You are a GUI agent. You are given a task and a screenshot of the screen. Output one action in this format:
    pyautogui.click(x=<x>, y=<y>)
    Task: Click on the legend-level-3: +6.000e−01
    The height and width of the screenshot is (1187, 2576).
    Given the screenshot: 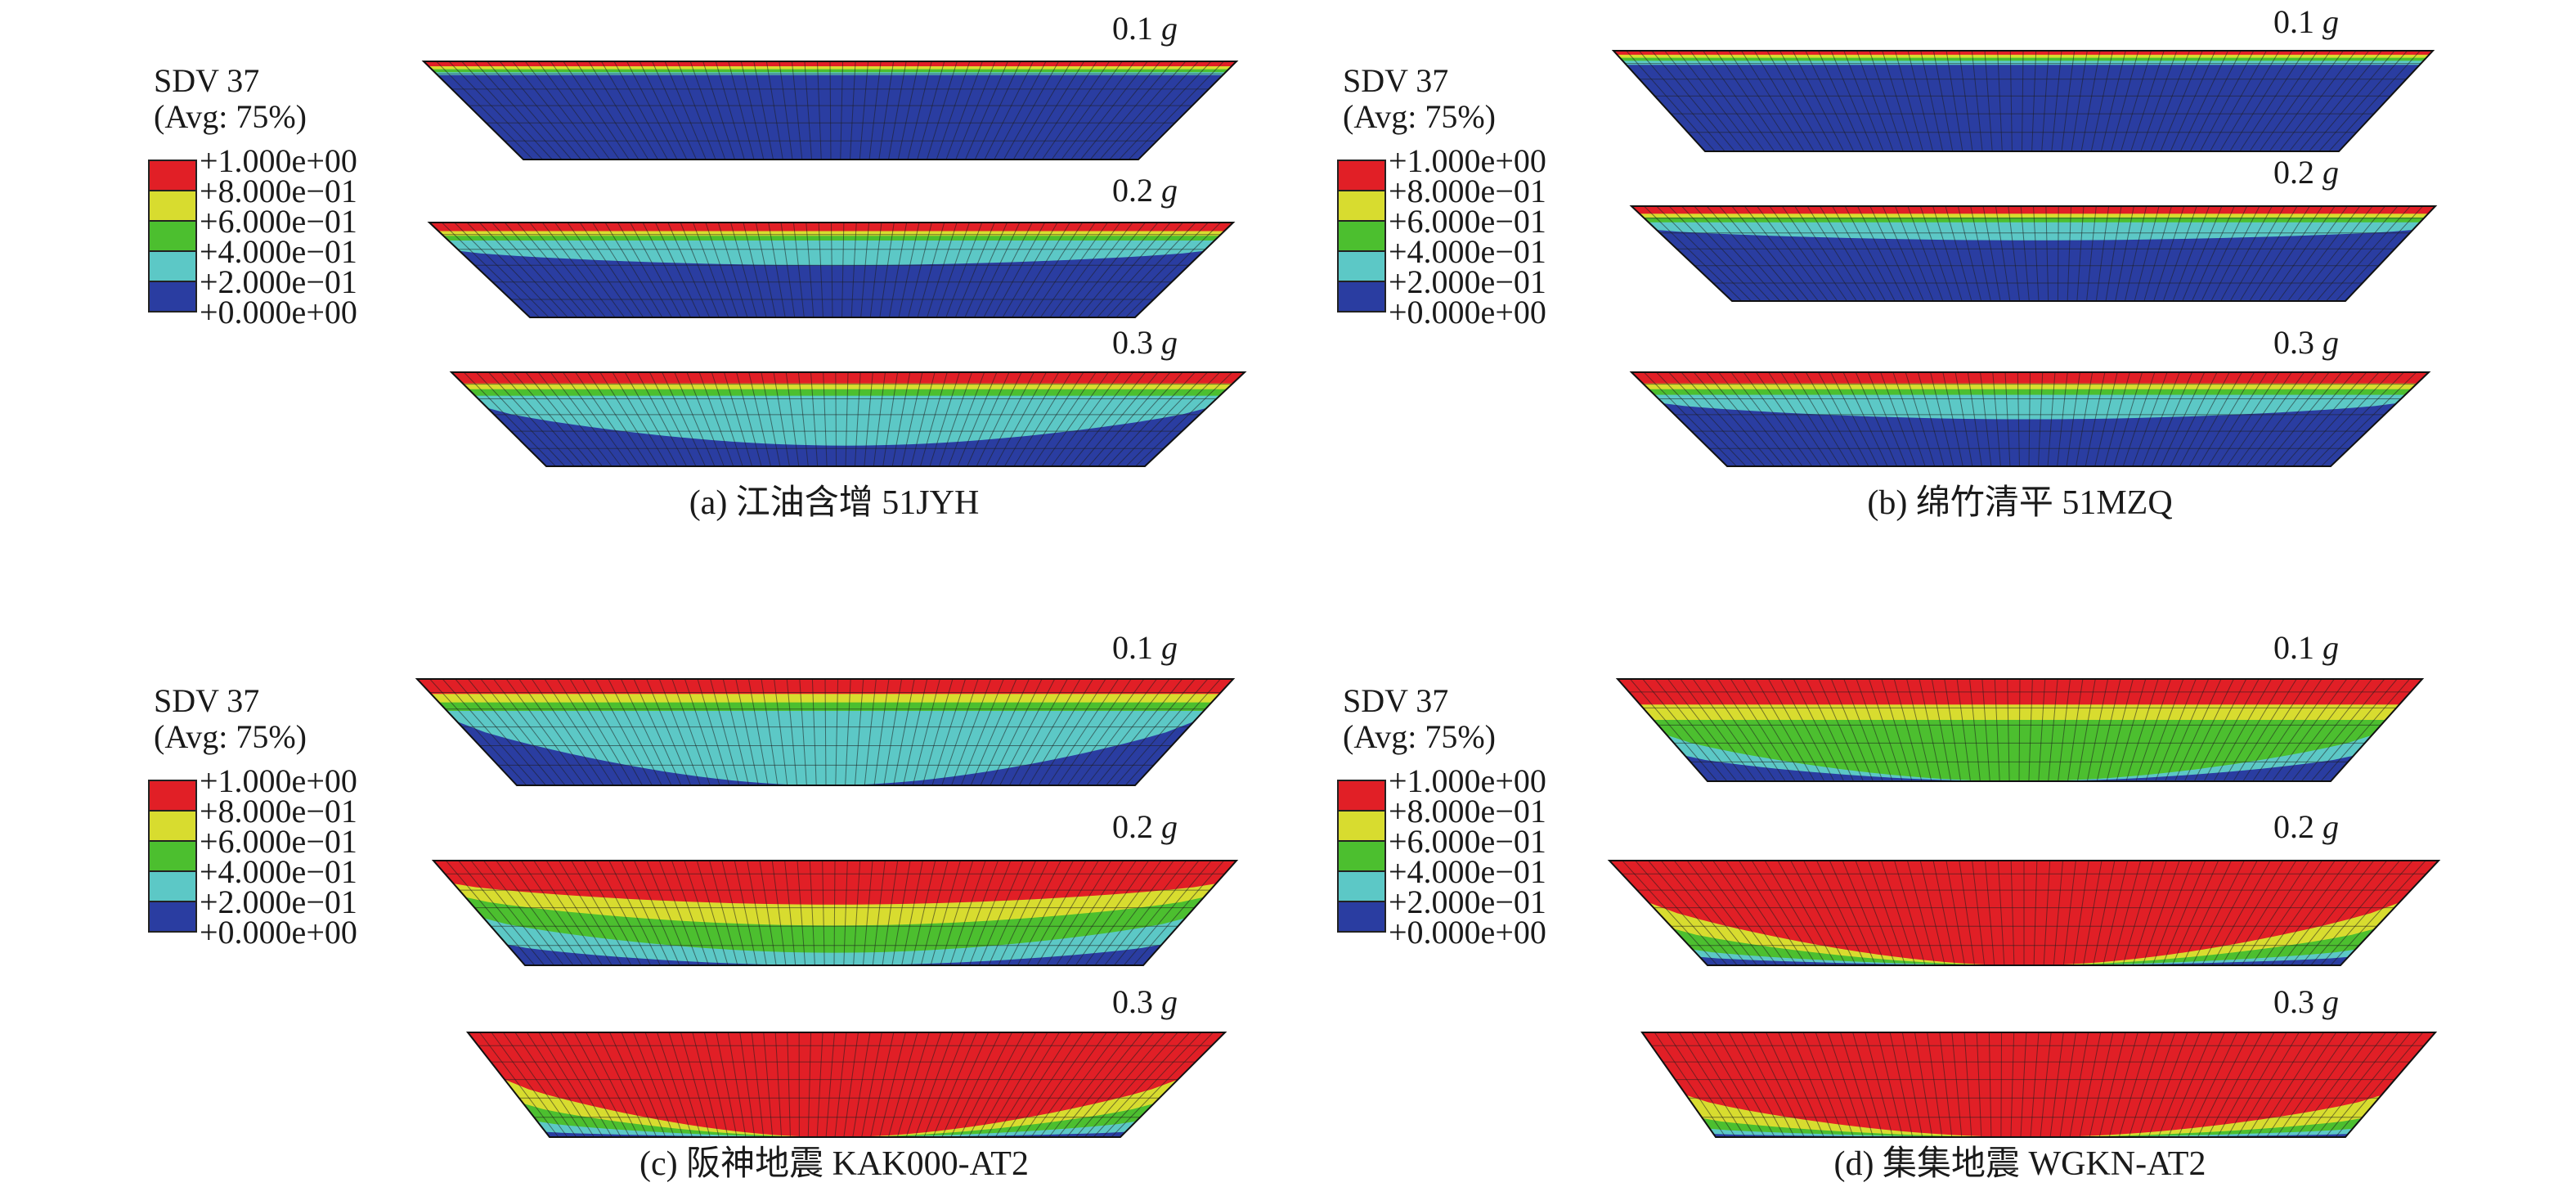 What is the action you would take?
    pyautogui.click(x=278, y=841)
    